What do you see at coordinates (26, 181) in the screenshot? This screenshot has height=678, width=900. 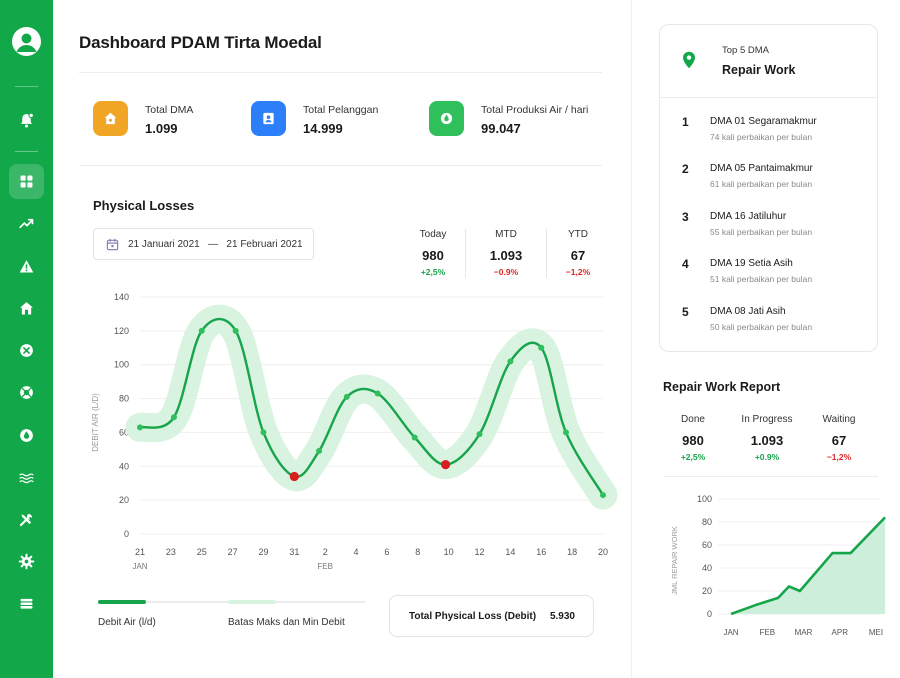 I see `nav-dashboard-icon` at bounding box center [26, 181].